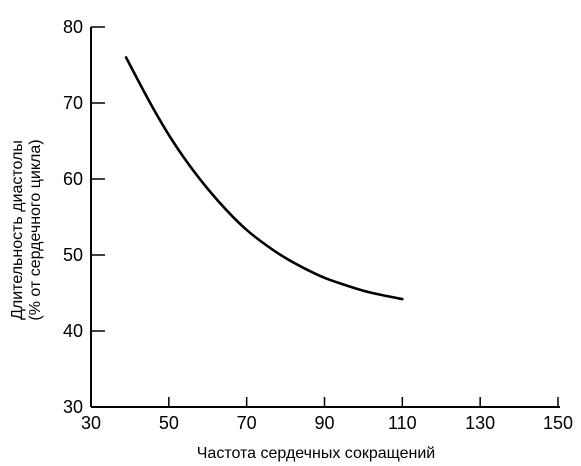  Describe the element at coordinates (73, 179) in the screenshot. I see `y-tick-label-60: 60` at that location.